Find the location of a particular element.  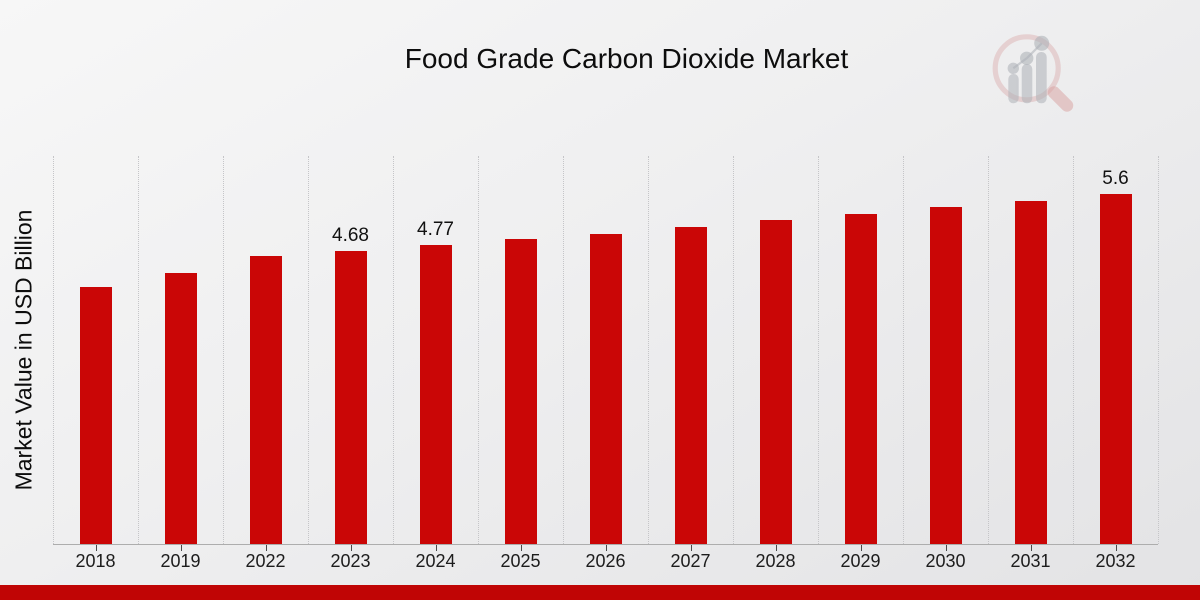

bar-value-label: 4.68 is located at coordinates (350, 235).